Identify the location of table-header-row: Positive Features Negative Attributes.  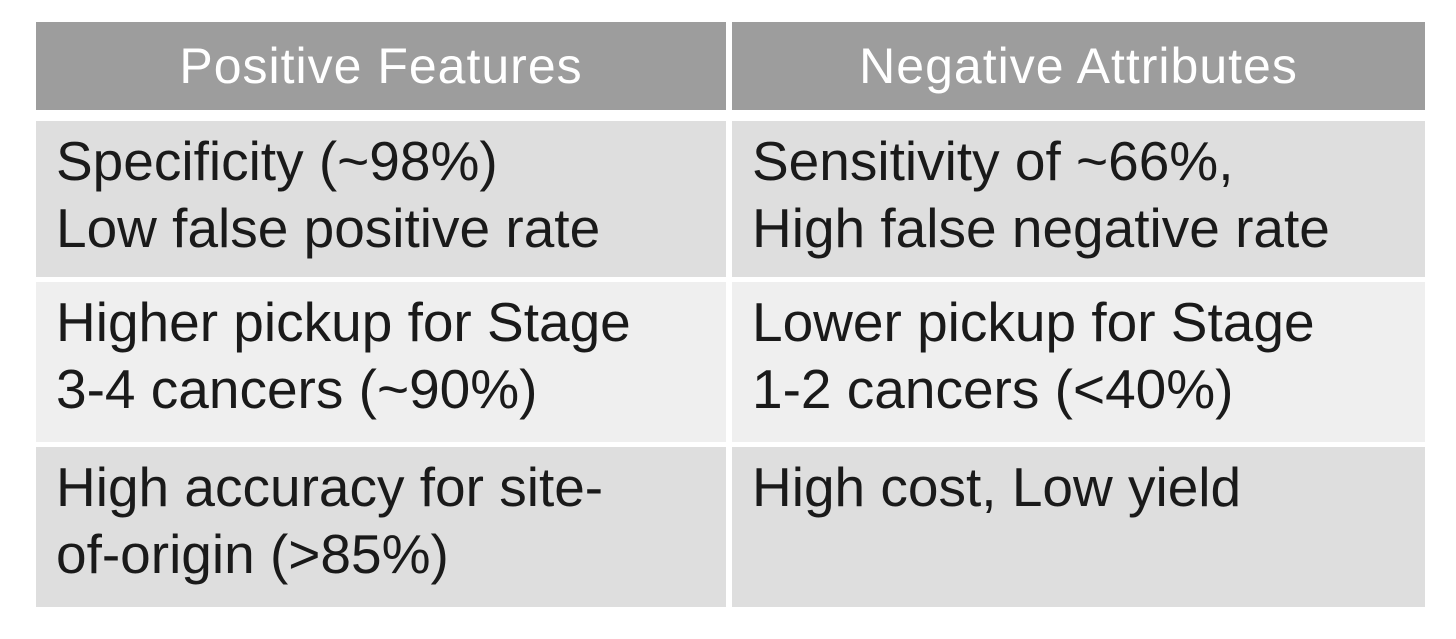
(730, 66).